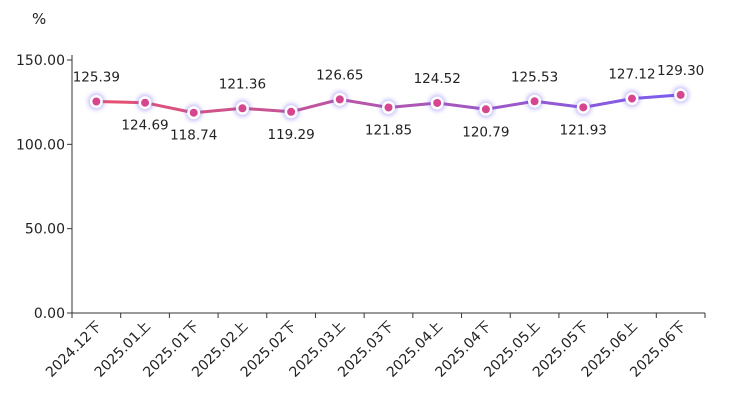 This screenshot has height=420, width=738. I want to click on y-tick-label: 50.00, so click(45, 230).